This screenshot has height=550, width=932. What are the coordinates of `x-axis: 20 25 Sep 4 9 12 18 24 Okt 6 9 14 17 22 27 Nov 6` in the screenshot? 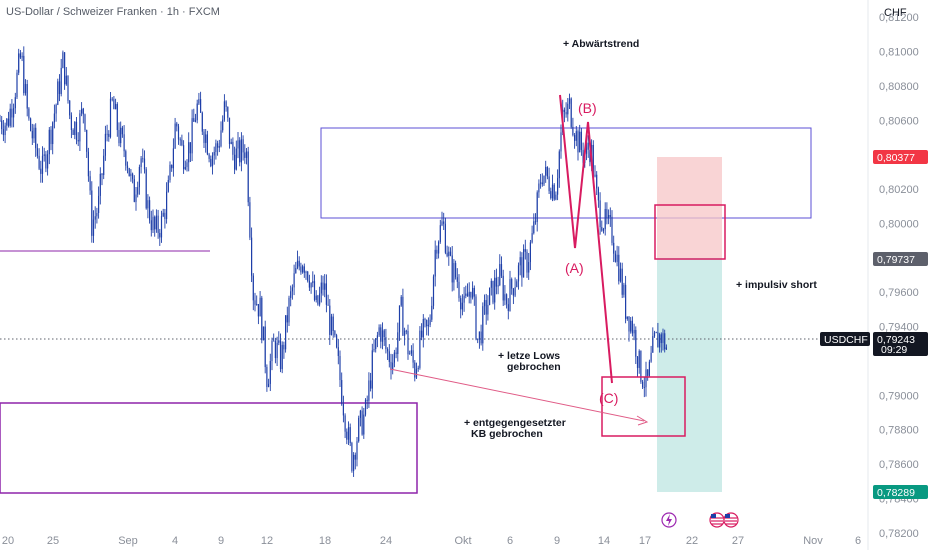 It's located at (431, 541).